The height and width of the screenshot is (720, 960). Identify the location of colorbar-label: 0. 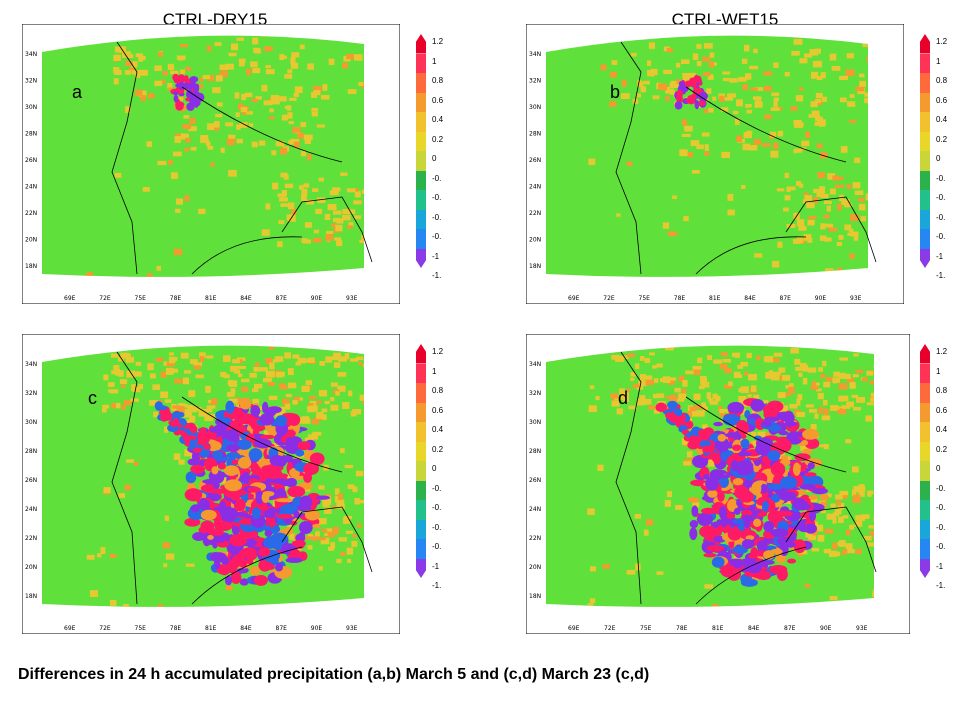
(434, 158).